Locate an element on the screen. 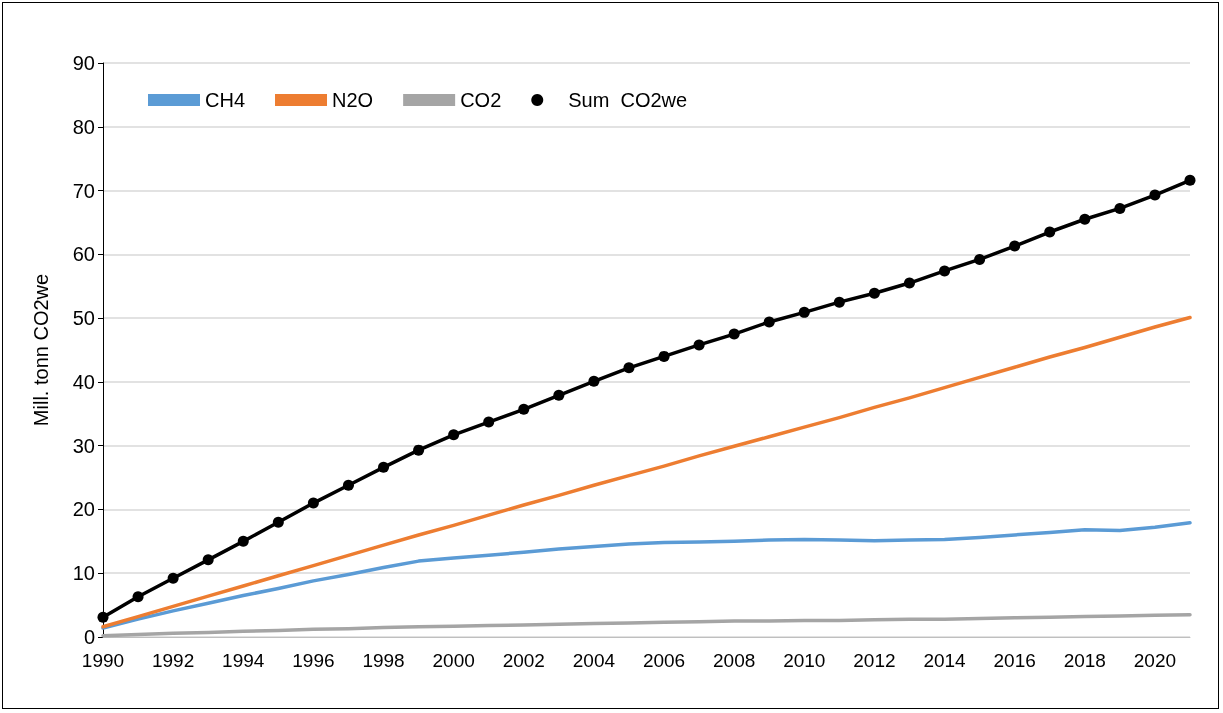  y-tick-label: 10 is located at coordinates (83, 573).